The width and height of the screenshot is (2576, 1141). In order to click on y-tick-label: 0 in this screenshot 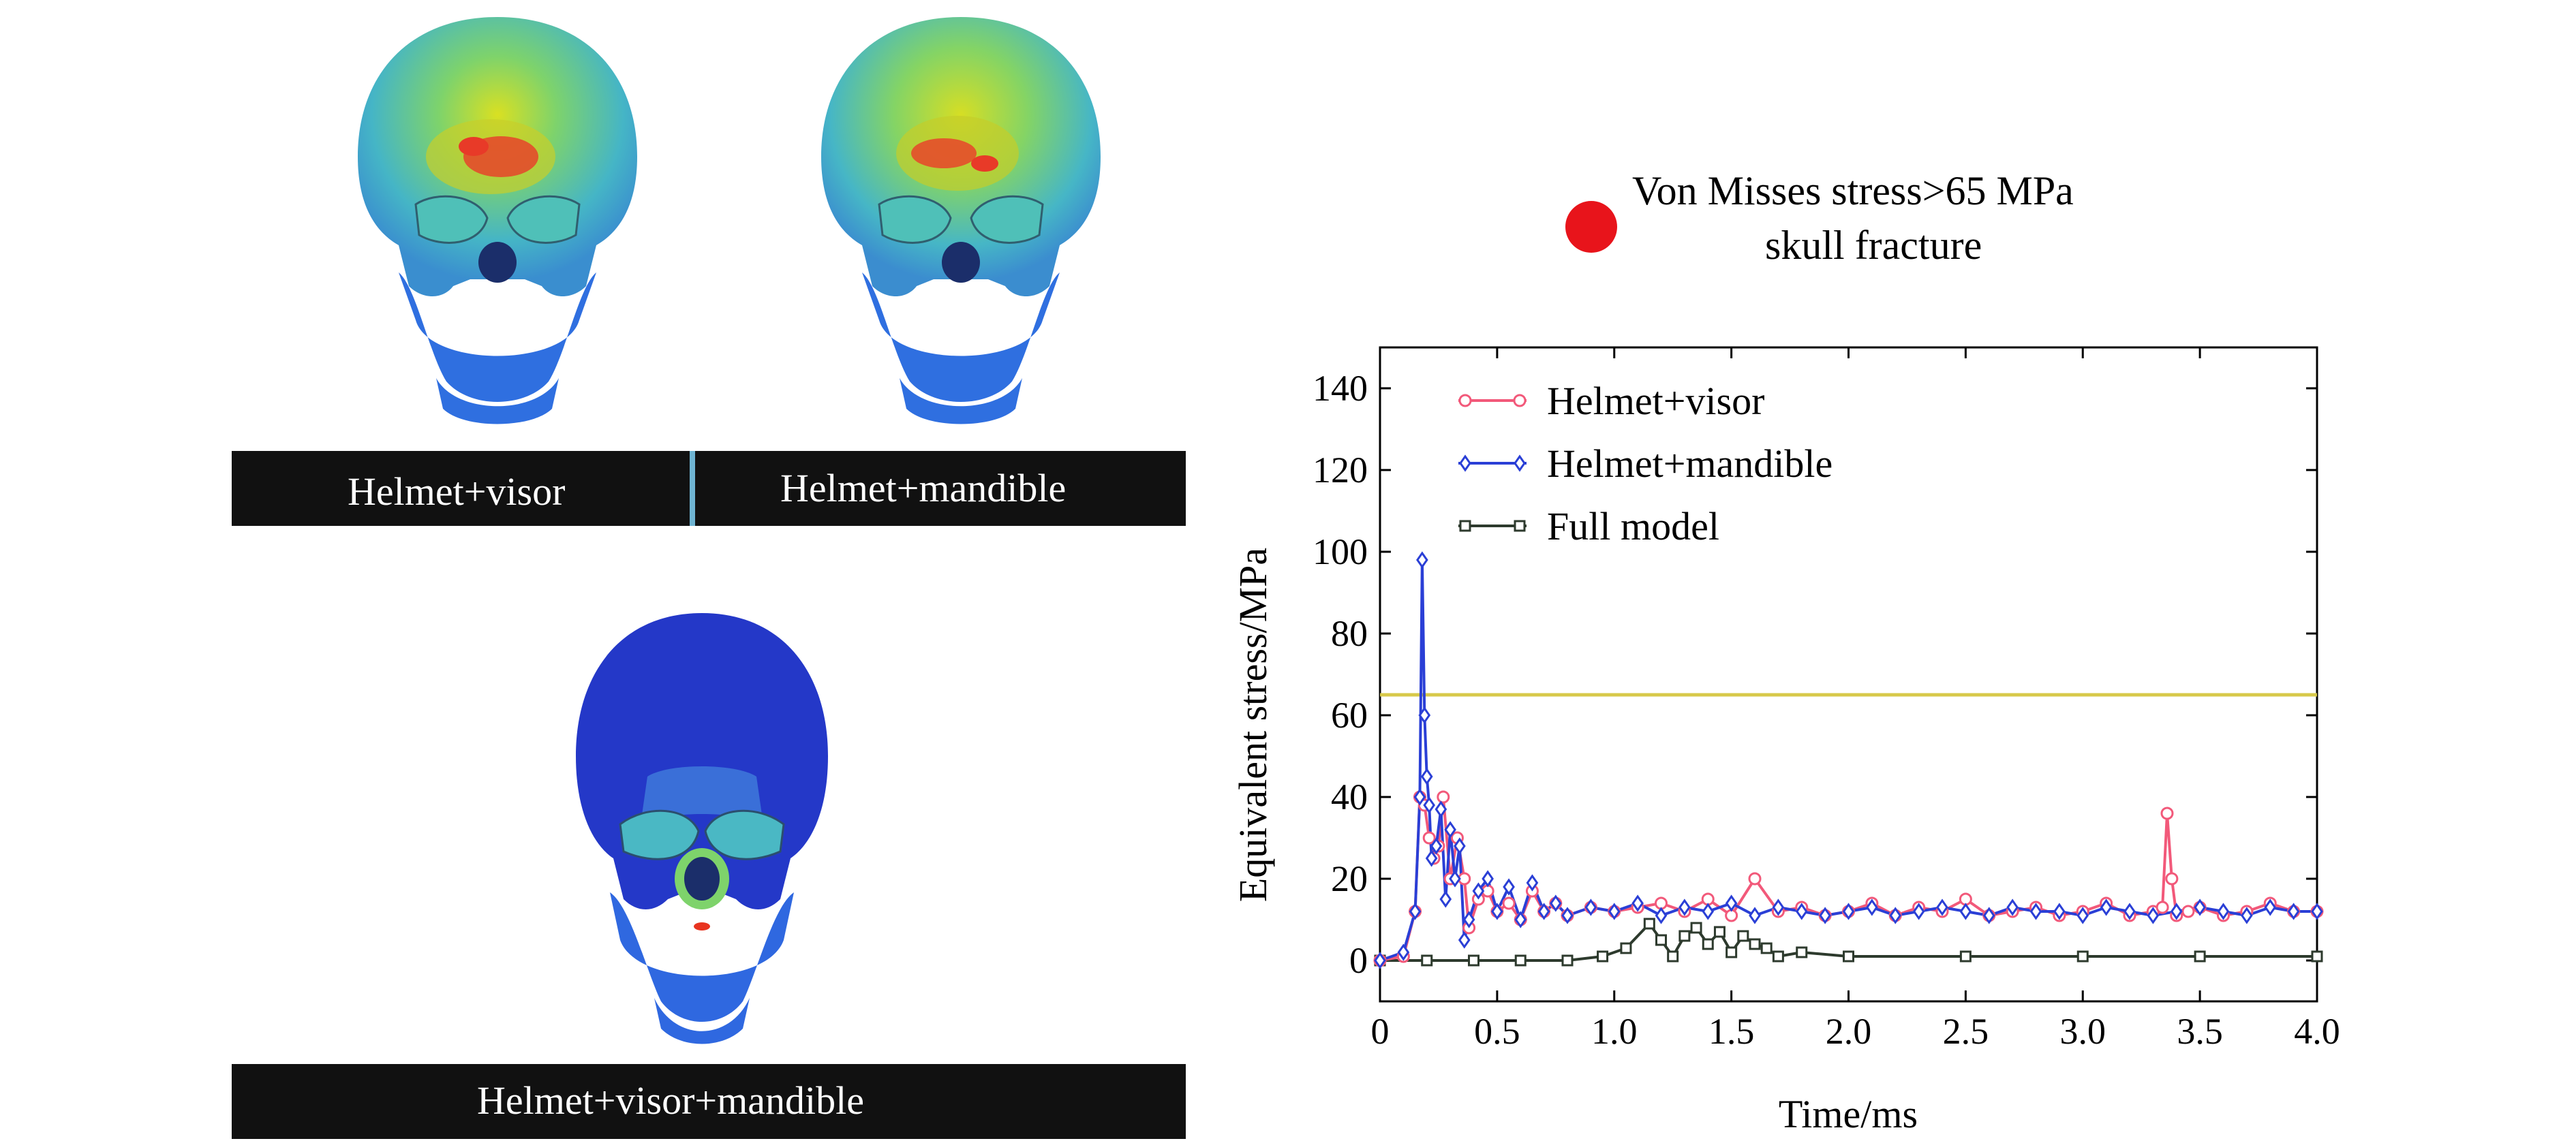, I will do `click(1358, 960)`.